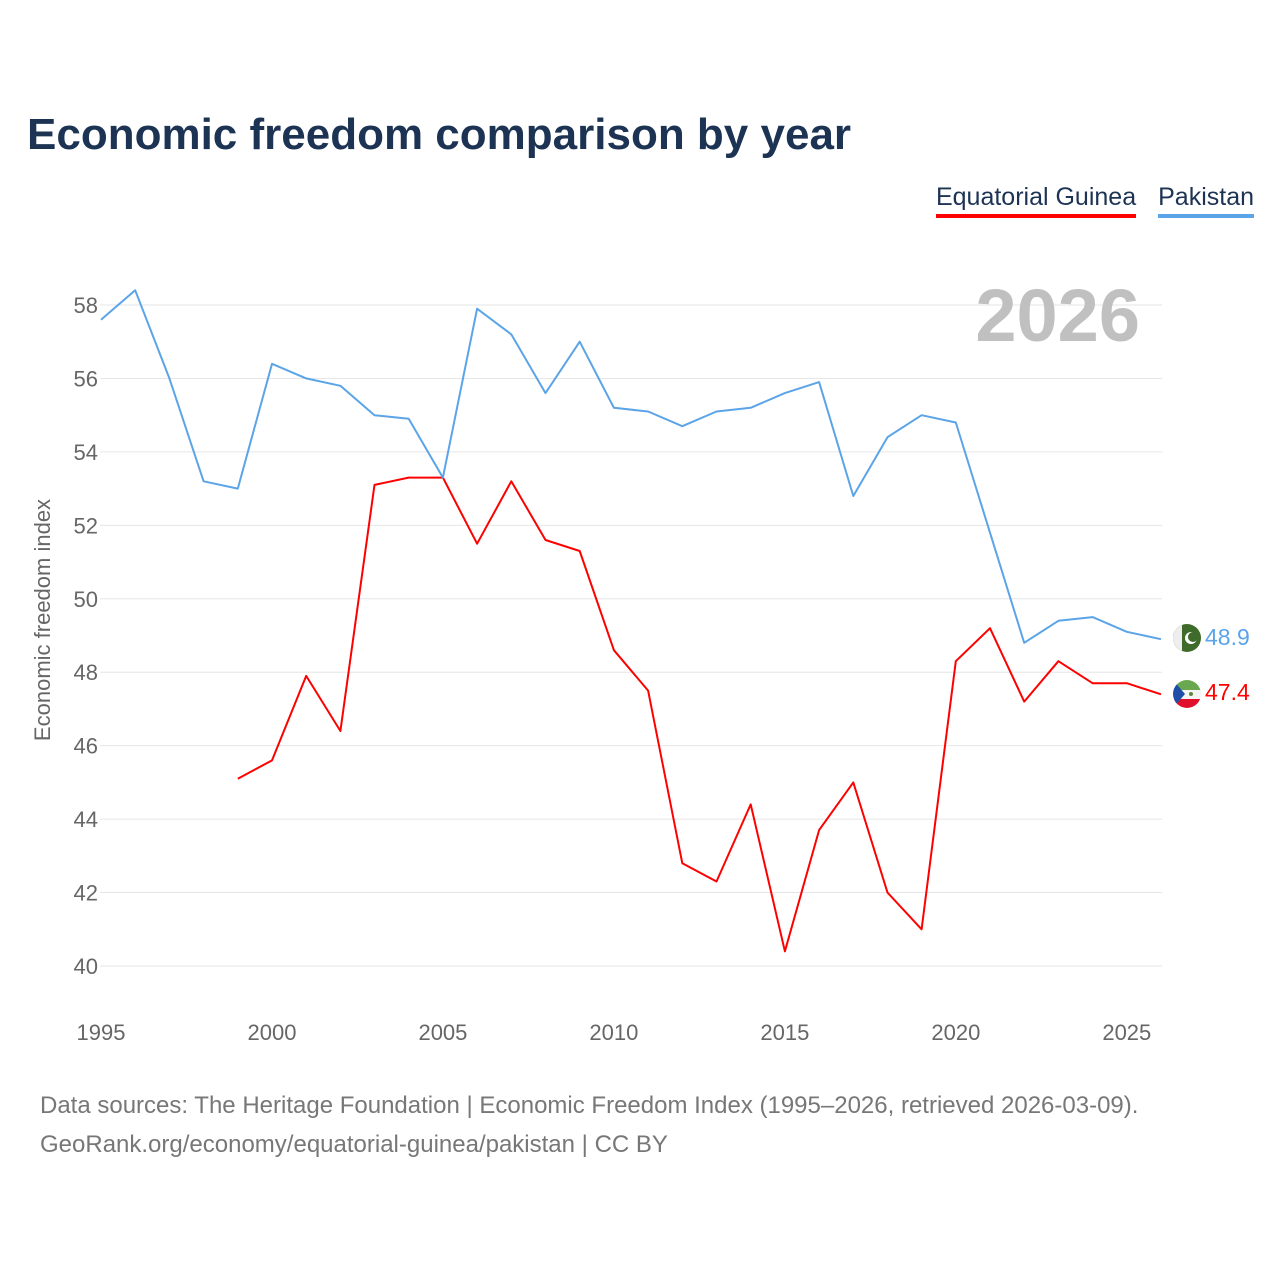 Image resolution: width=1280 pixels, height=1280 pixels. Describe the element at coordinates (1187, 638) in the screenshot. I see `pakistan-flag-icon` at that location.